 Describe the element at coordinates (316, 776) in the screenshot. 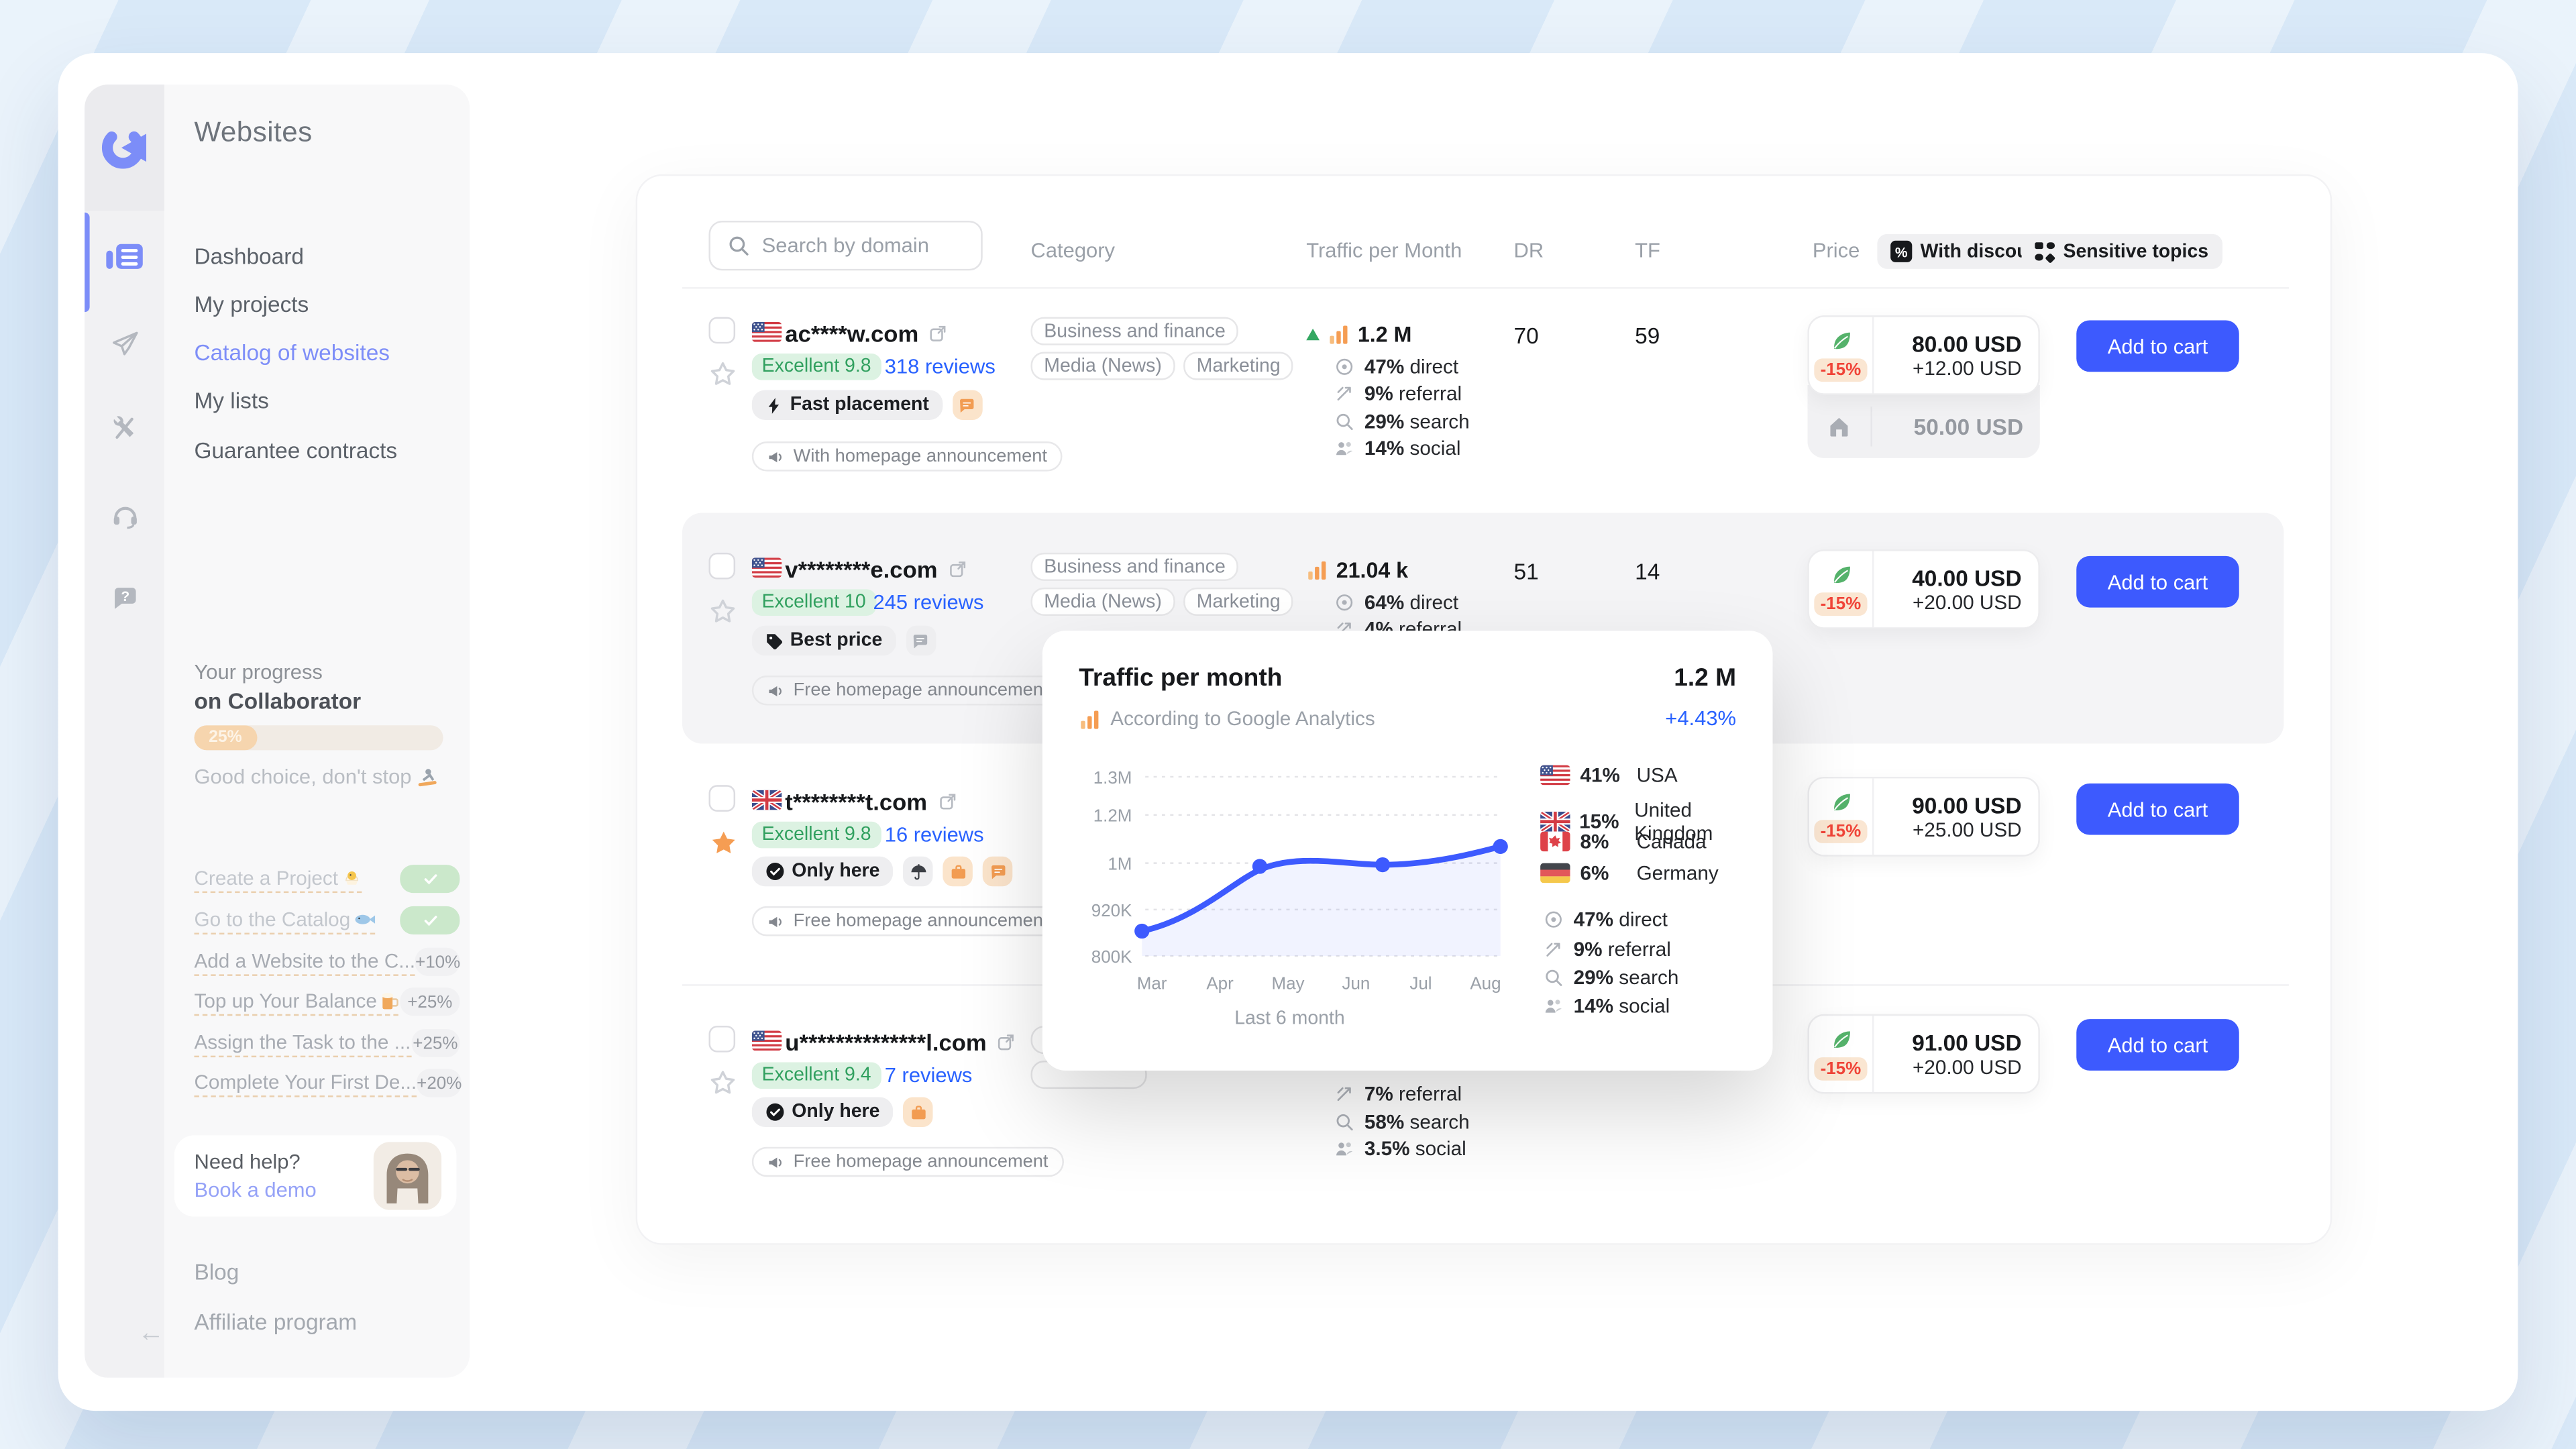

I see `progress-note: Good choice, don't stop` at that location.